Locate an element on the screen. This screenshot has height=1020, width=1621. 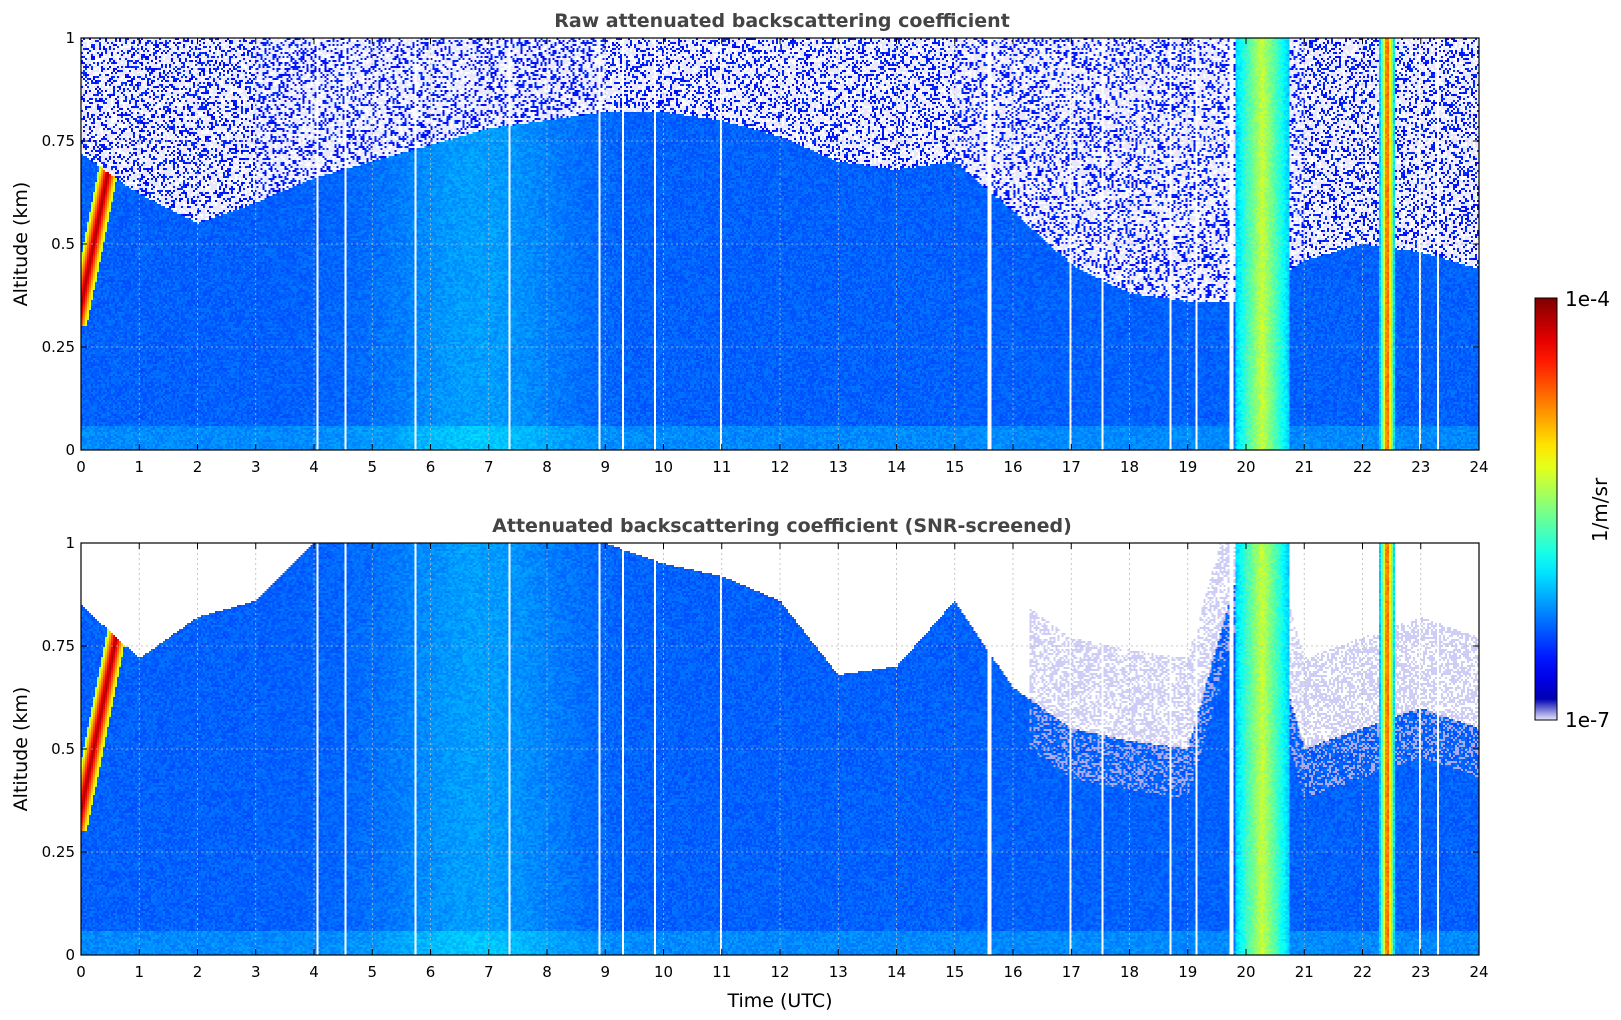
colorbar: 1e-4 1e-7 1/m/sr is located at coordinates (1573, 509).